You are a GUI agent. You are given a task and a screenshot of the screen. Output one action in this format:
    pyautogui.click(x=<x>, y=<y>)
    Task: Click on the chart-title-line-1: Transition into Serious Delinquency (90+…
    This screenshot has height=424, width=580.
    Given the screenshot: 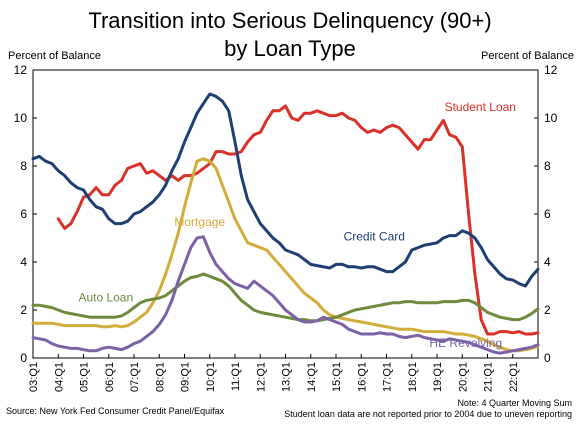 What is the action you would take?
    pyautogui.click(x=290, y=20)
    